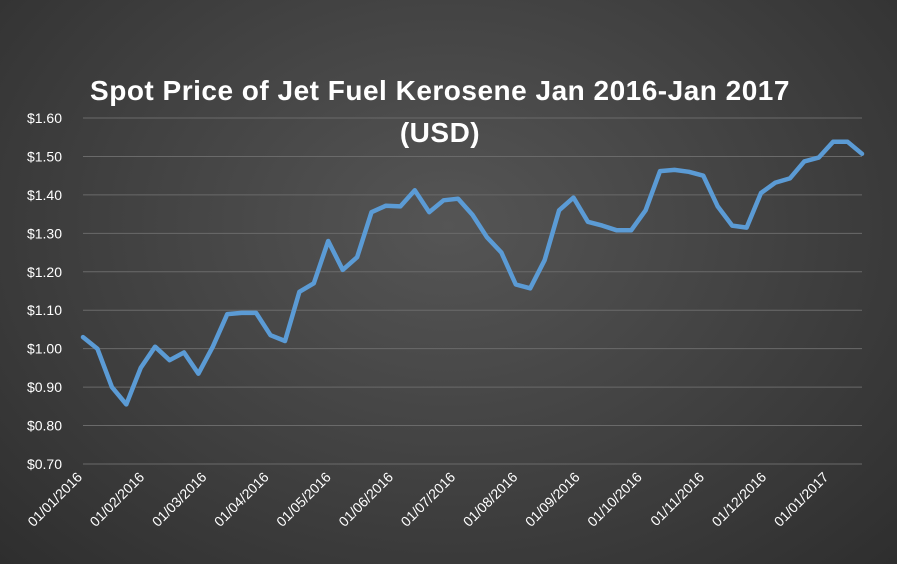 The width and height of the screenshot is (897, 564). Describe the element at coordinates (44, 272) in the screenshot. I see `y-tick-label: $1.20` at that location.